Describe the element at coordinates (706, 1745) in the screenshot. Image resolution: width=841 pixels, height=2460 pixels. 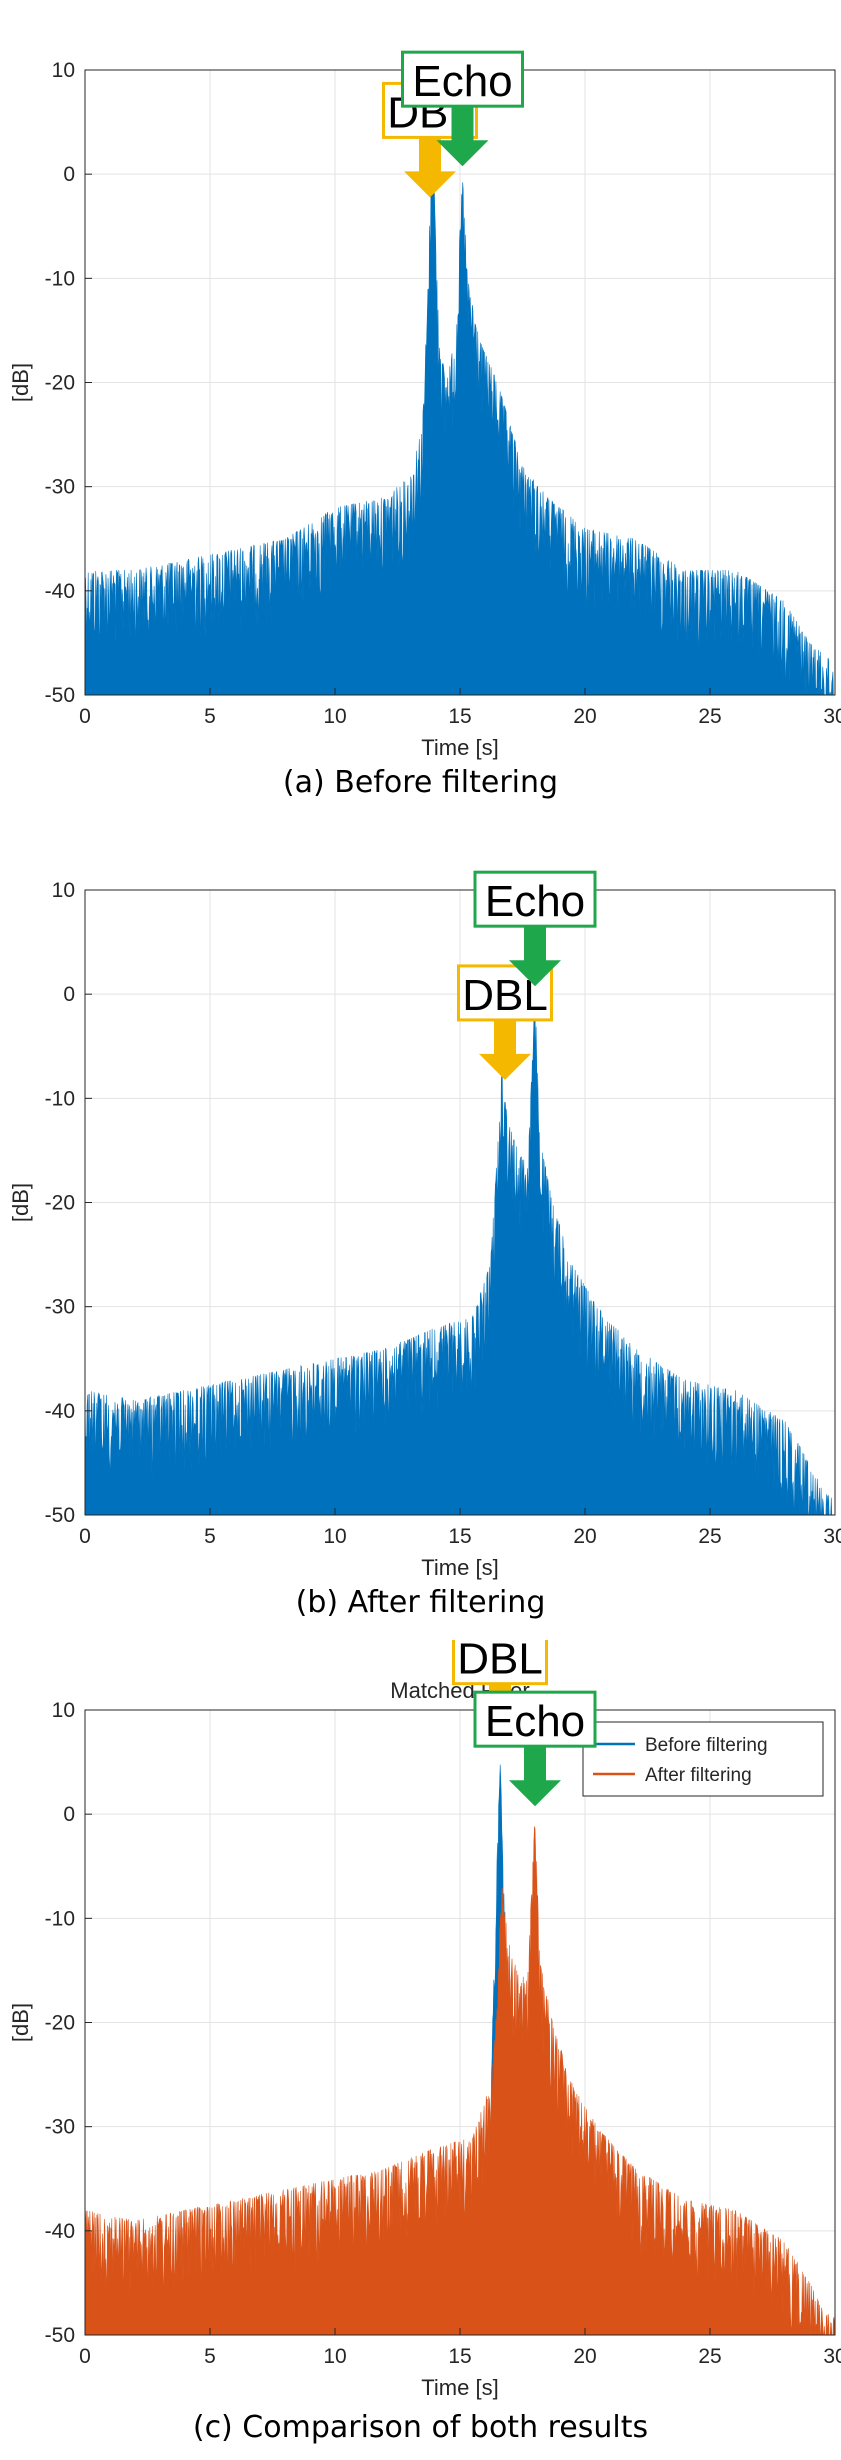
I see `legend-label: Before filtering` at that location.